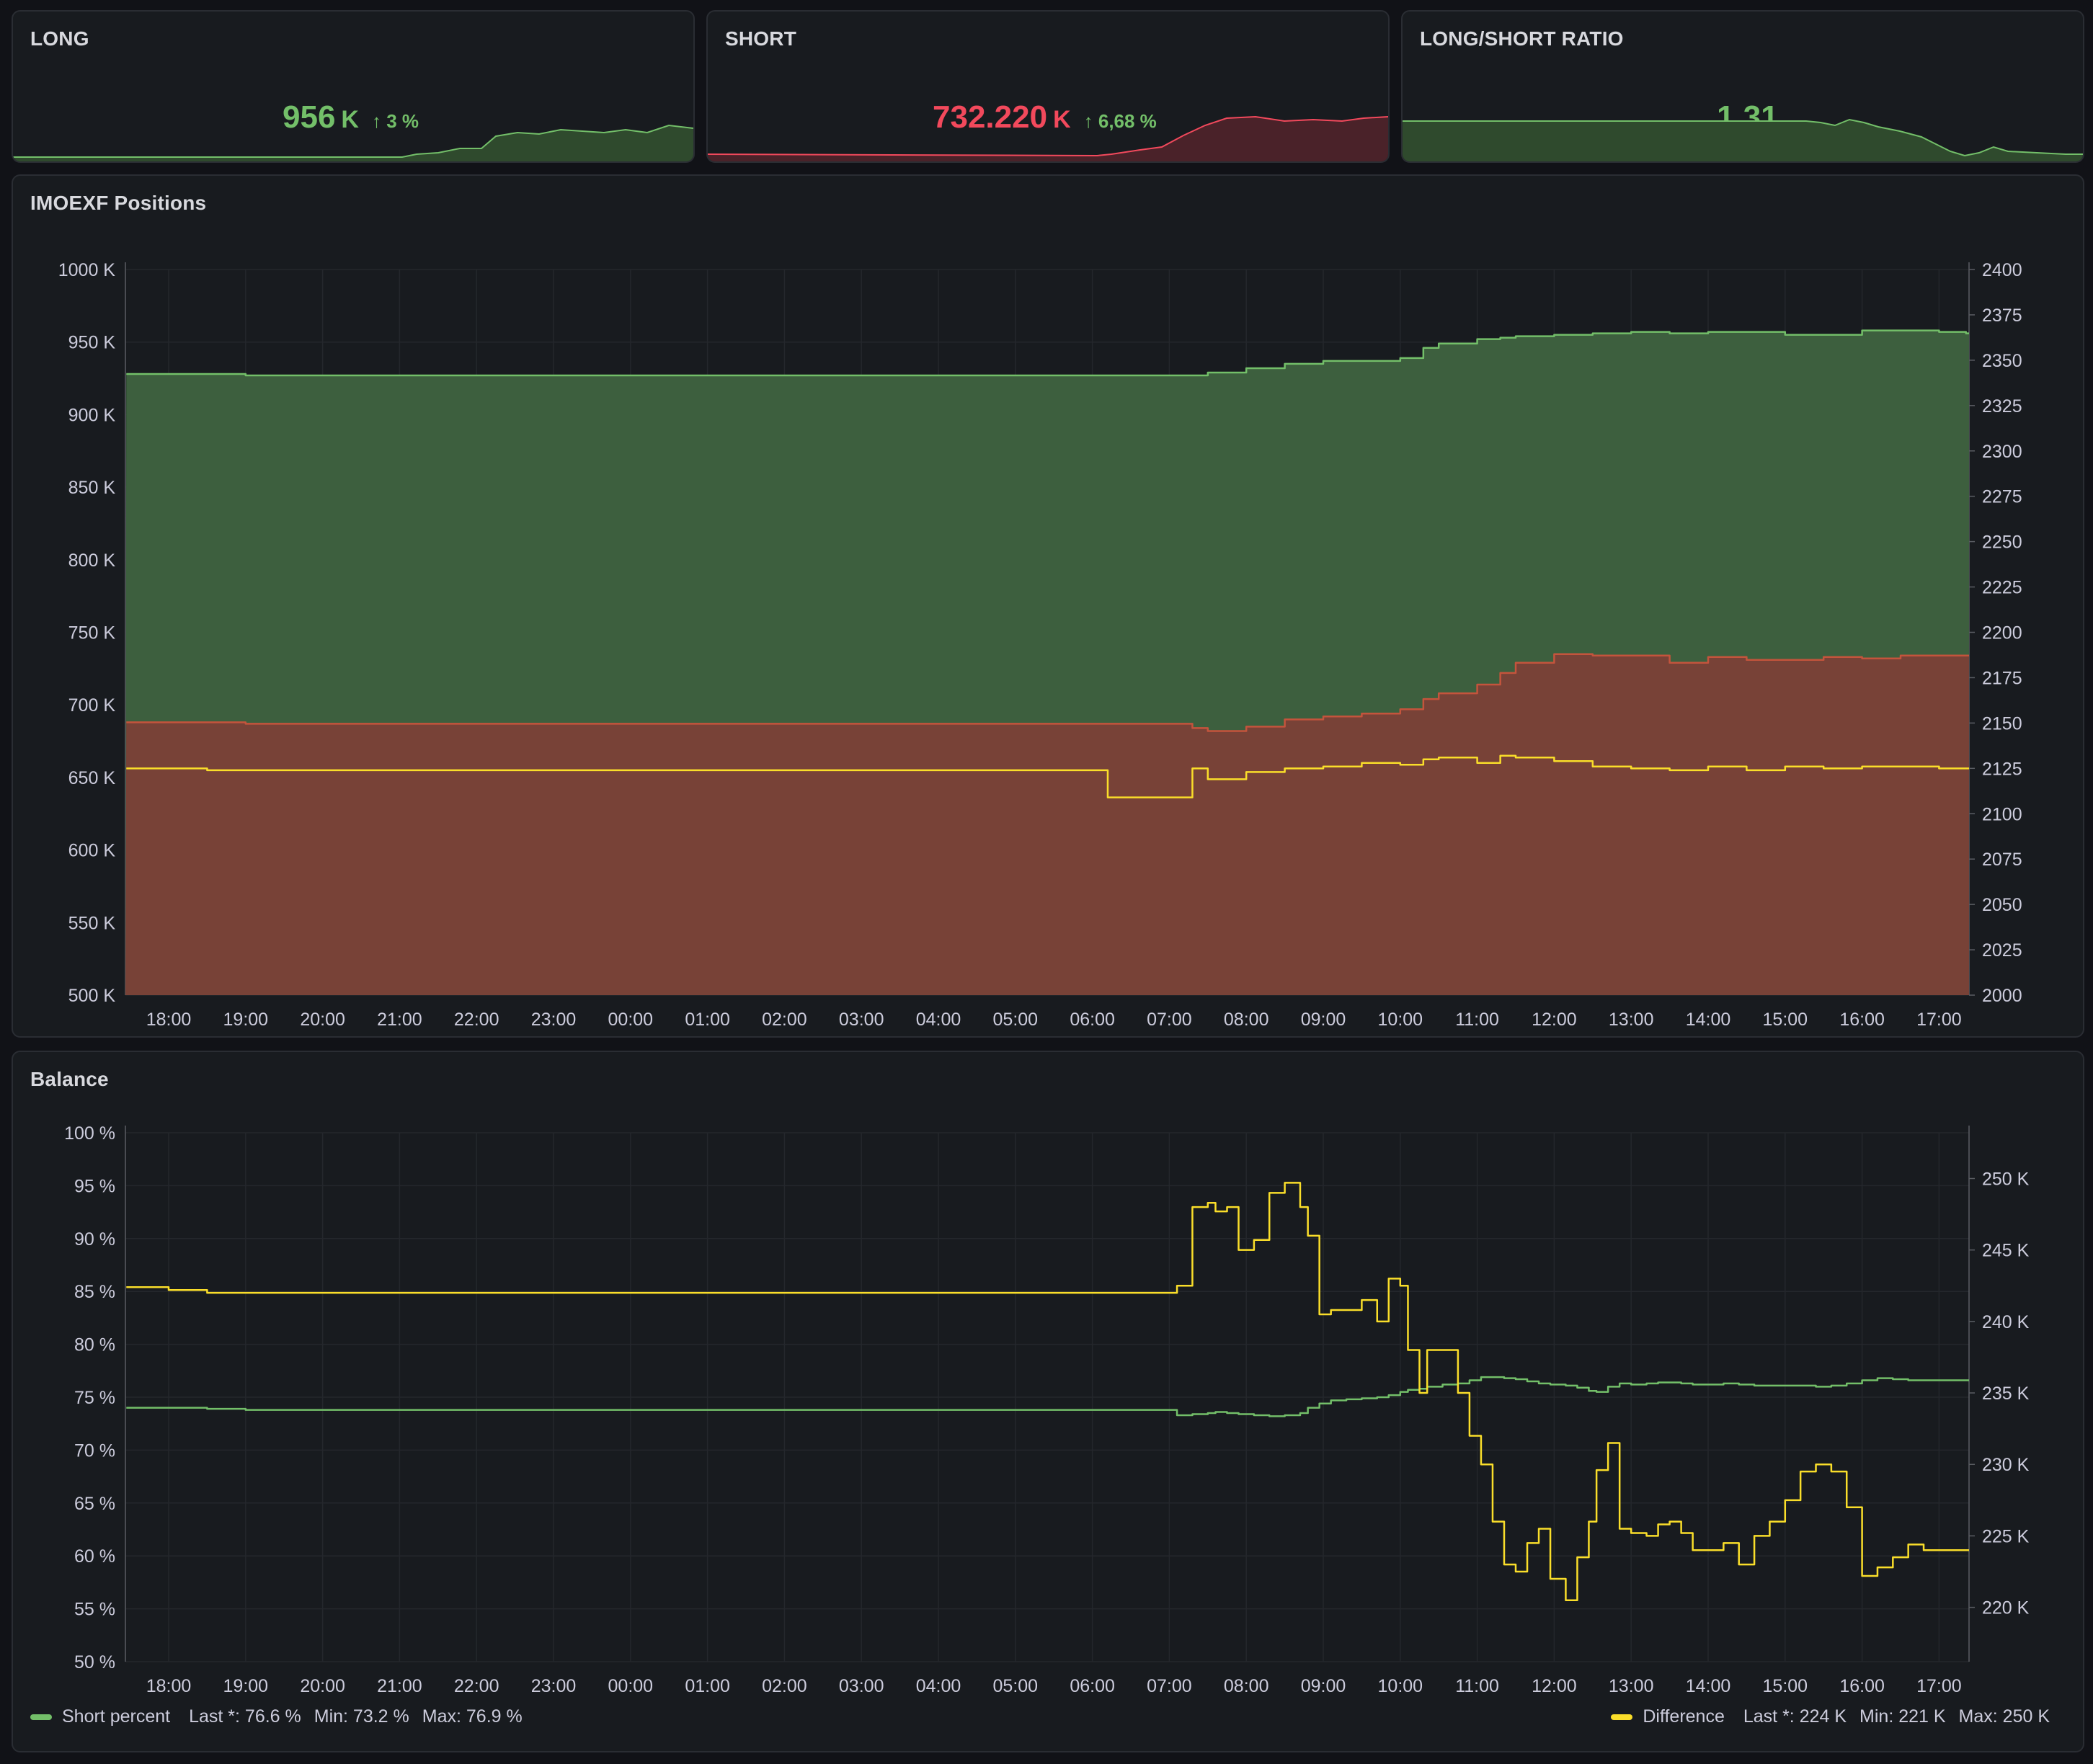  Describe the element at coordinates (116, 1716) in the screenshot. I see `legend-name-short-percent: Short percent` at that location.